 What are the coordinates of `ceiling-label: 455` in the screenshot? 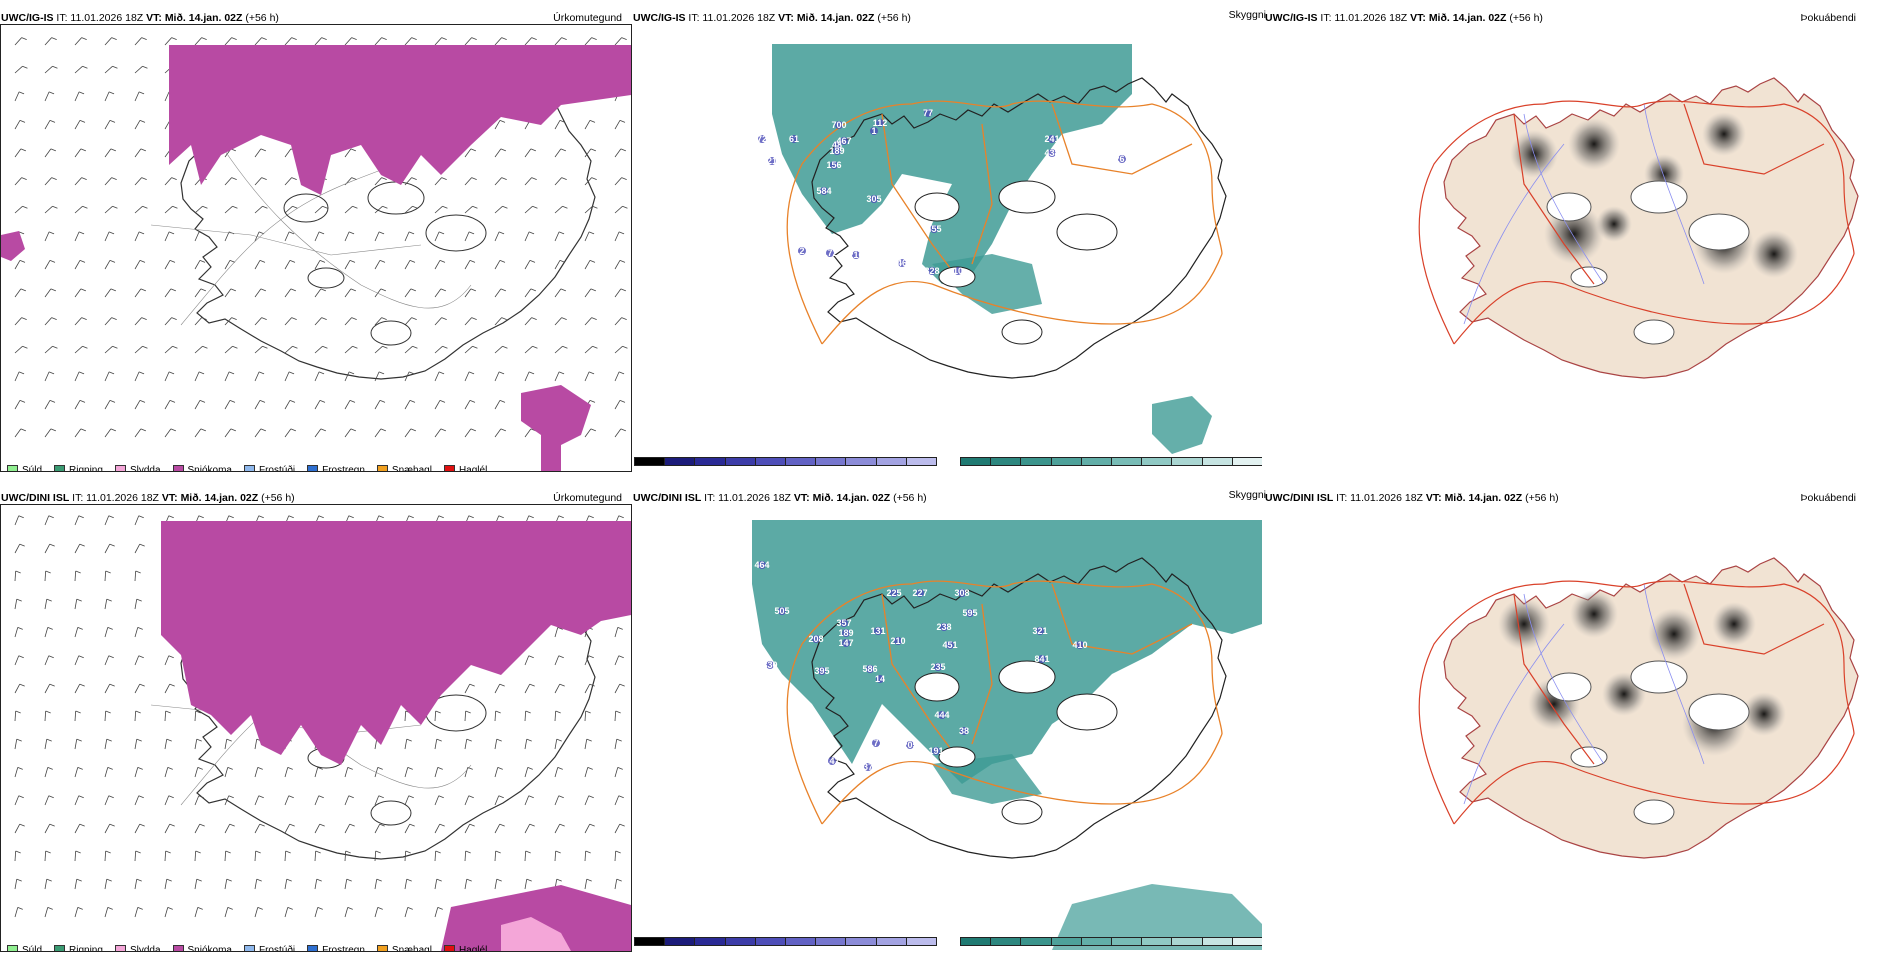 It's located at (933, 229).